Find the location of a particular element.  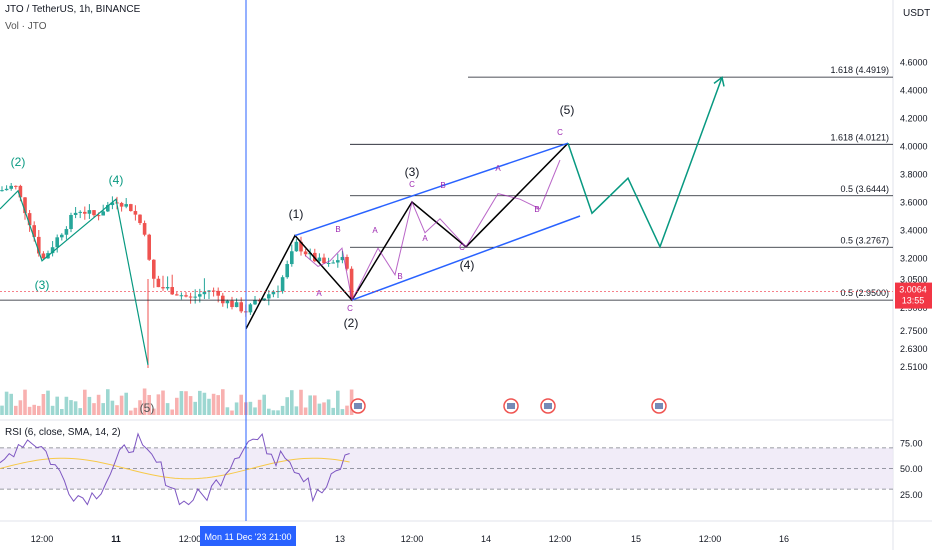

fib-level-label: 0.5 (3.2767) is located at coordinates (864, 240).